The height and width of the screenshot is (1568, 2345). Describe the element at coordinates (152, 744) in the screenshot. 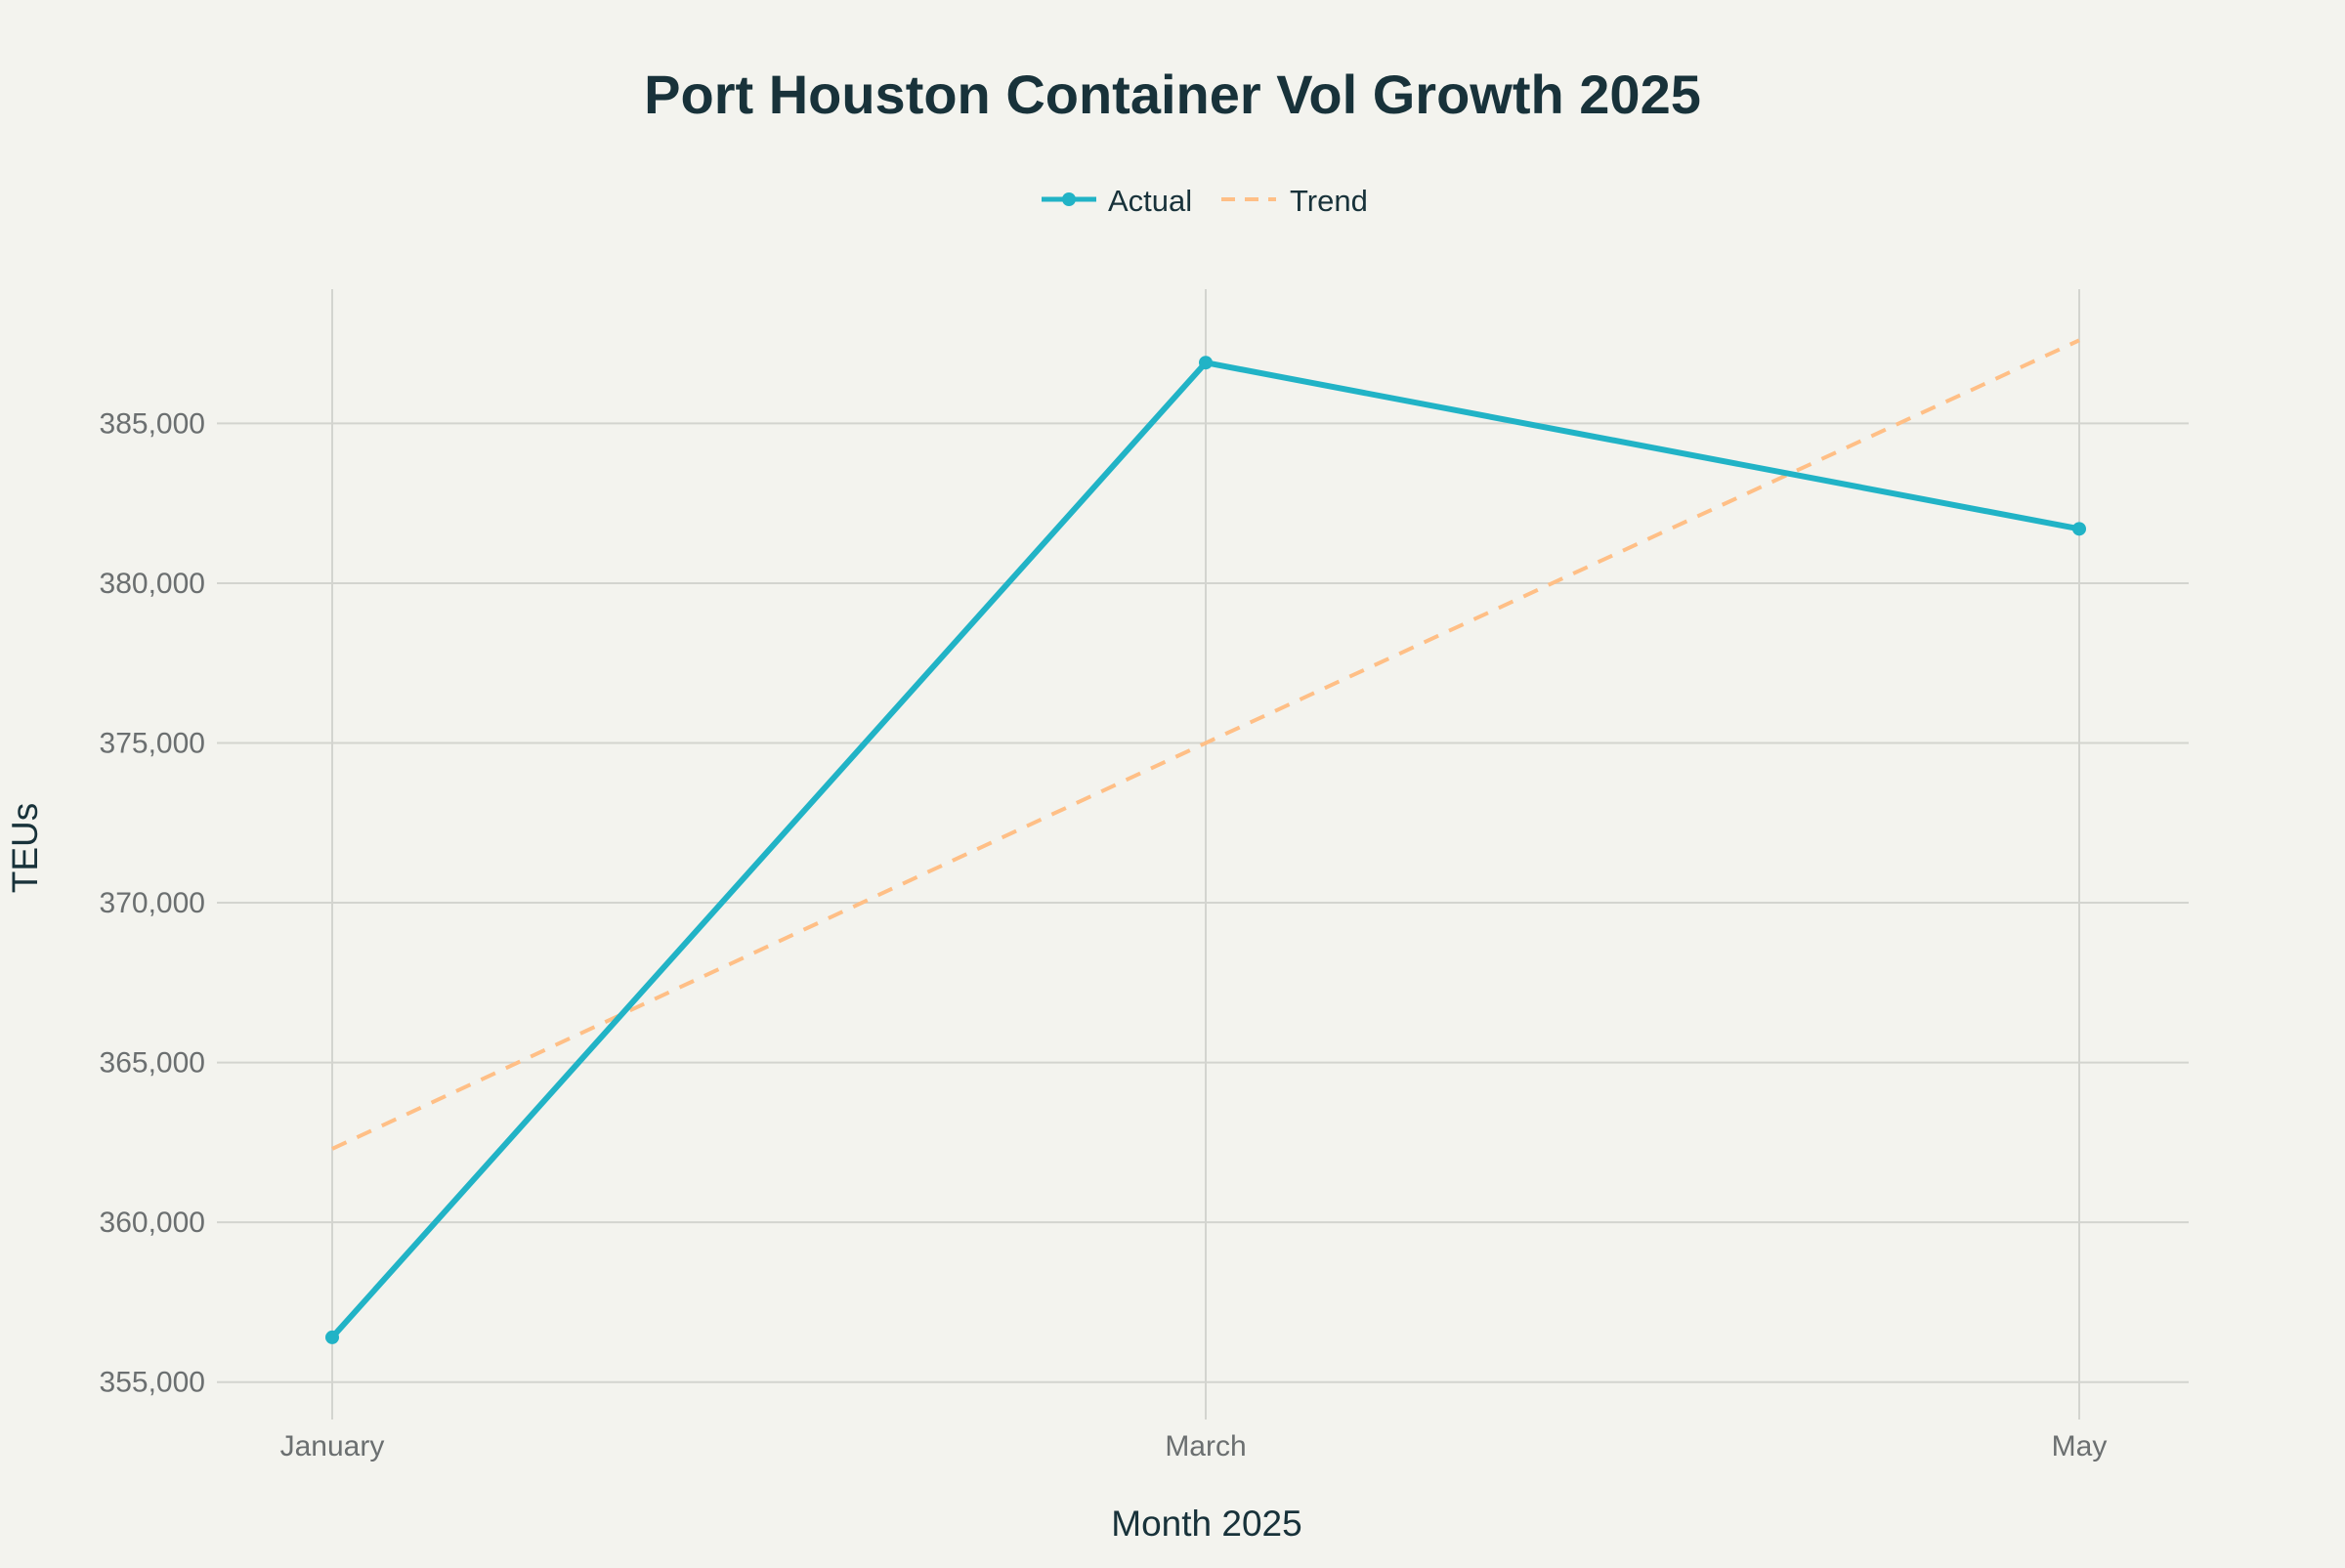

I see `y-tick-label: 375,000` at that location.